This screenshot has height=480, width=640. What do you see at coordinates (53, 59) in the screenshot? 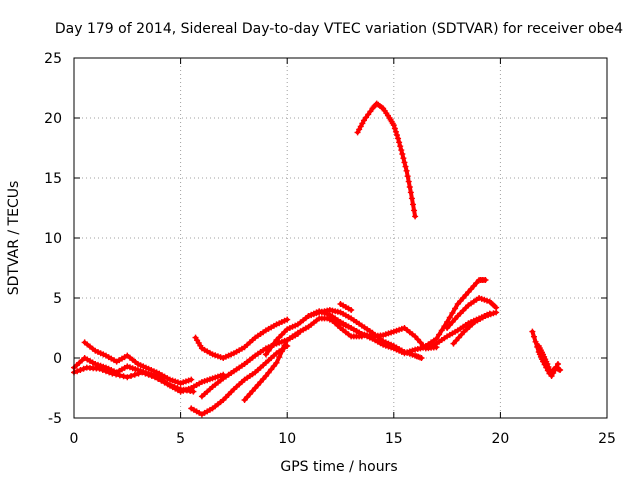
I see `y-tick-label: 25` at bounding box center [53, 59].